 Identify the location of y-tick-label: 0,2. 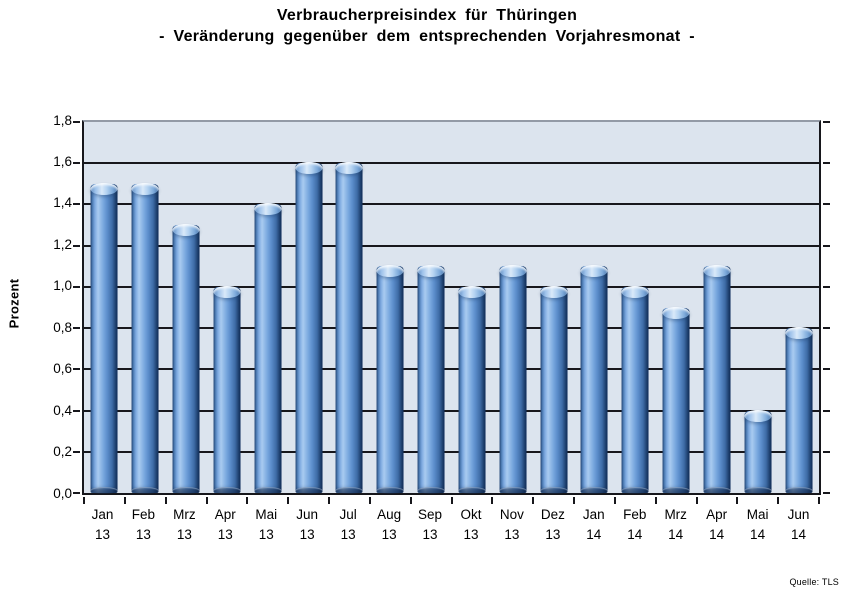
(62, 451).